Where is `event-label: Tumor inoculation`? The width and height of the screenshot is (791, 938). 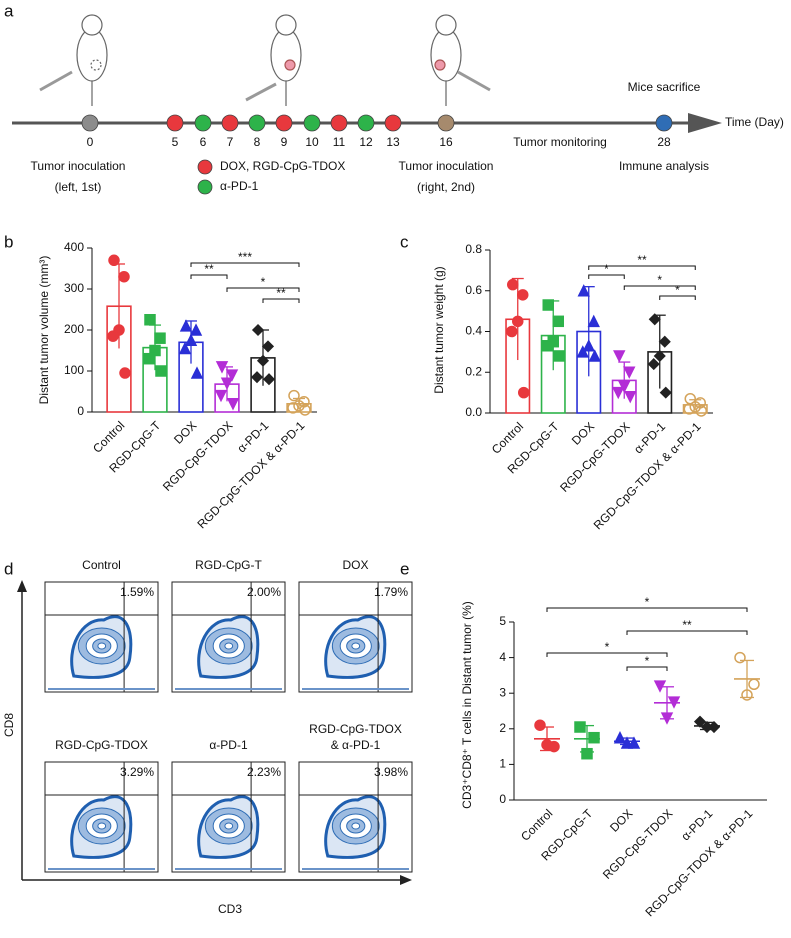 event-label: Tumor inoculation is located at coordinates (78, 166).